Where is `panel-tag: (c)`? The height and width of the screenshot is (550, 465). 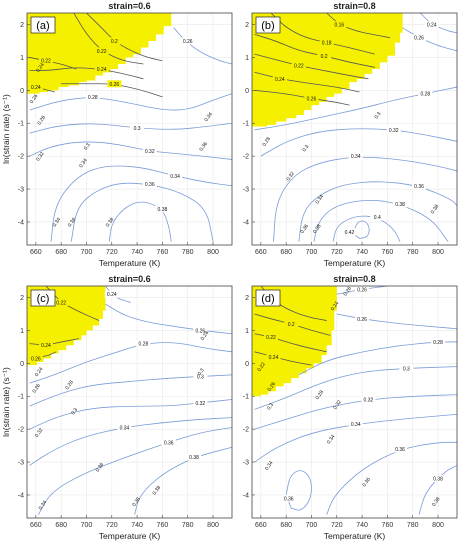 panel-tag: (c) is located at coordinates (43, 299).